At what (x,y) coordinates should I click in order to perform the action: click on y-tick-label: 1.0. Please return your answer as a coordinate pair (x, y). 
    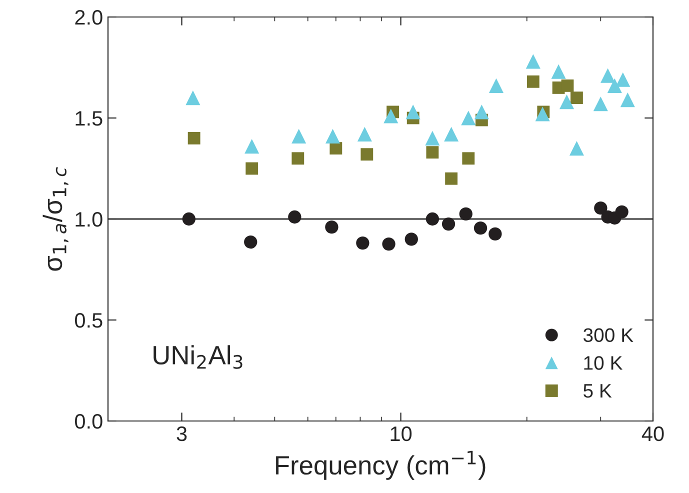
    Looking at the image, I should click on (89, 219).